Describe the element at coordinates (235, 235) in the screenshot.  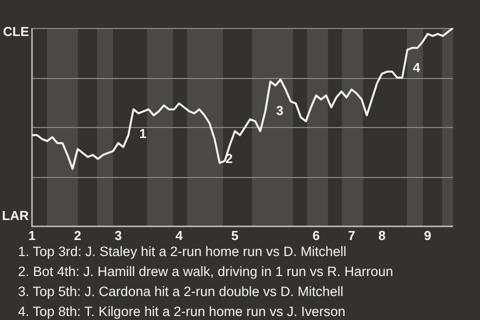
I see `x-tick-label: 5` at that location.